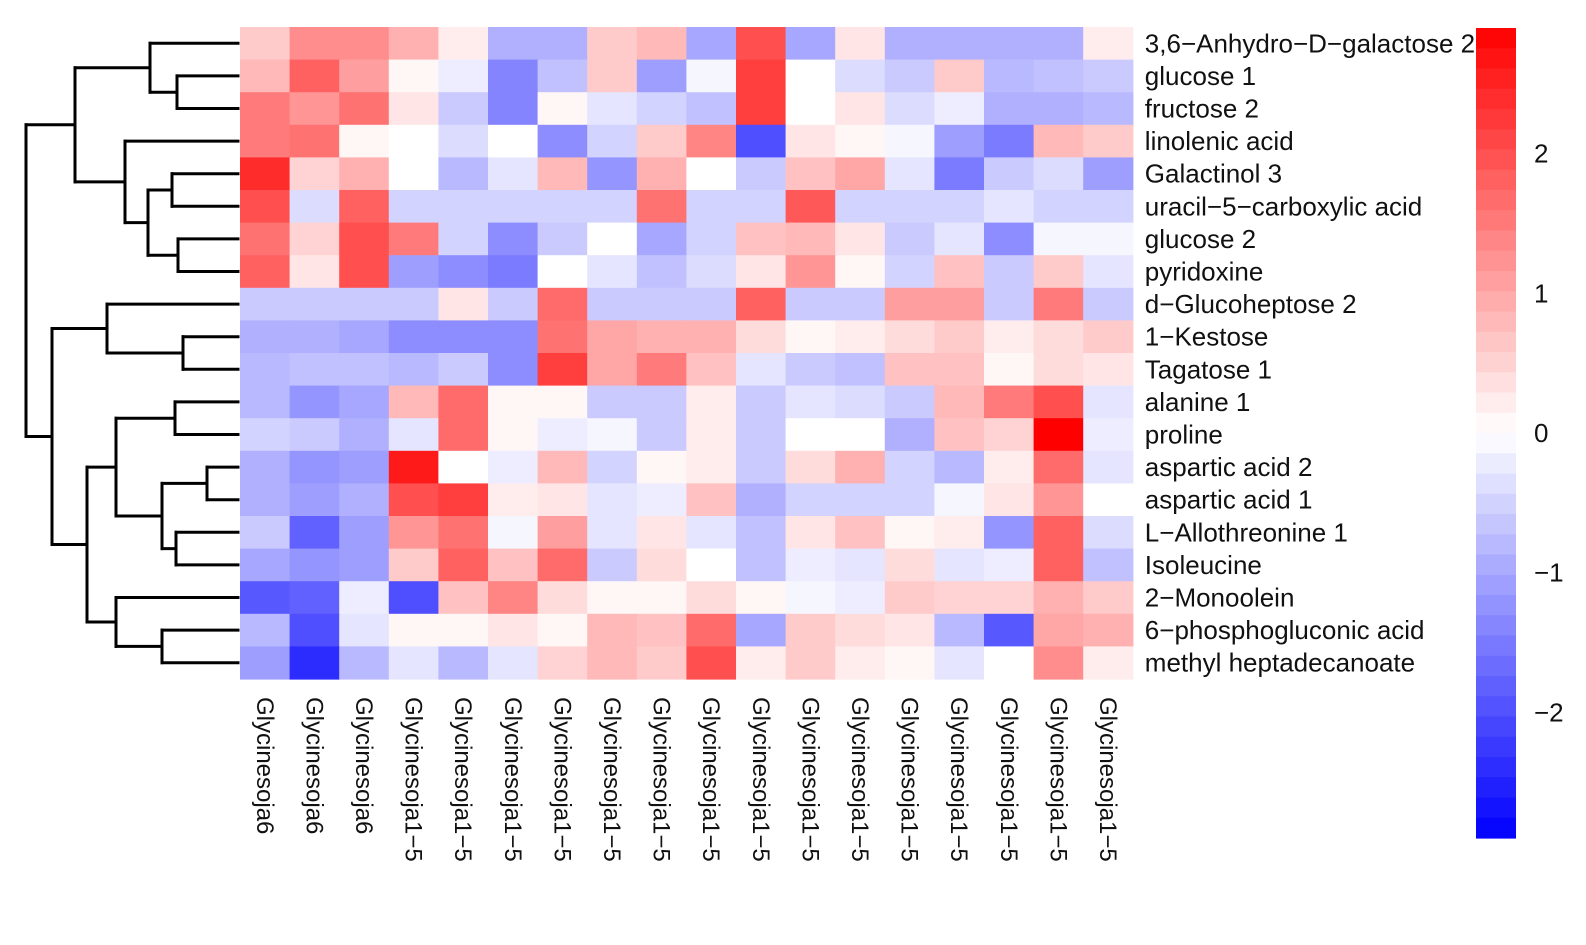 This screenshot has height=945, width=1586. I want to click on row-label: 2−Monoolein, so click(1220, 598).